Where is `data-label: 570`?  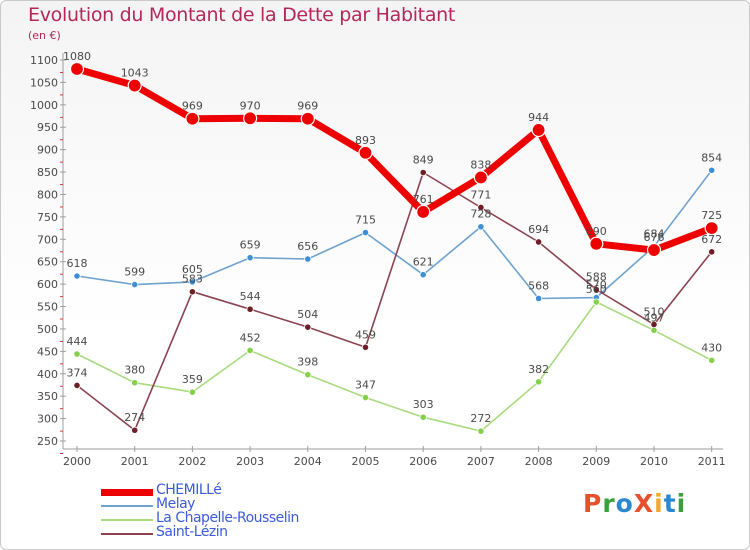
data-label: 570 is located at coordinates (596, 285).